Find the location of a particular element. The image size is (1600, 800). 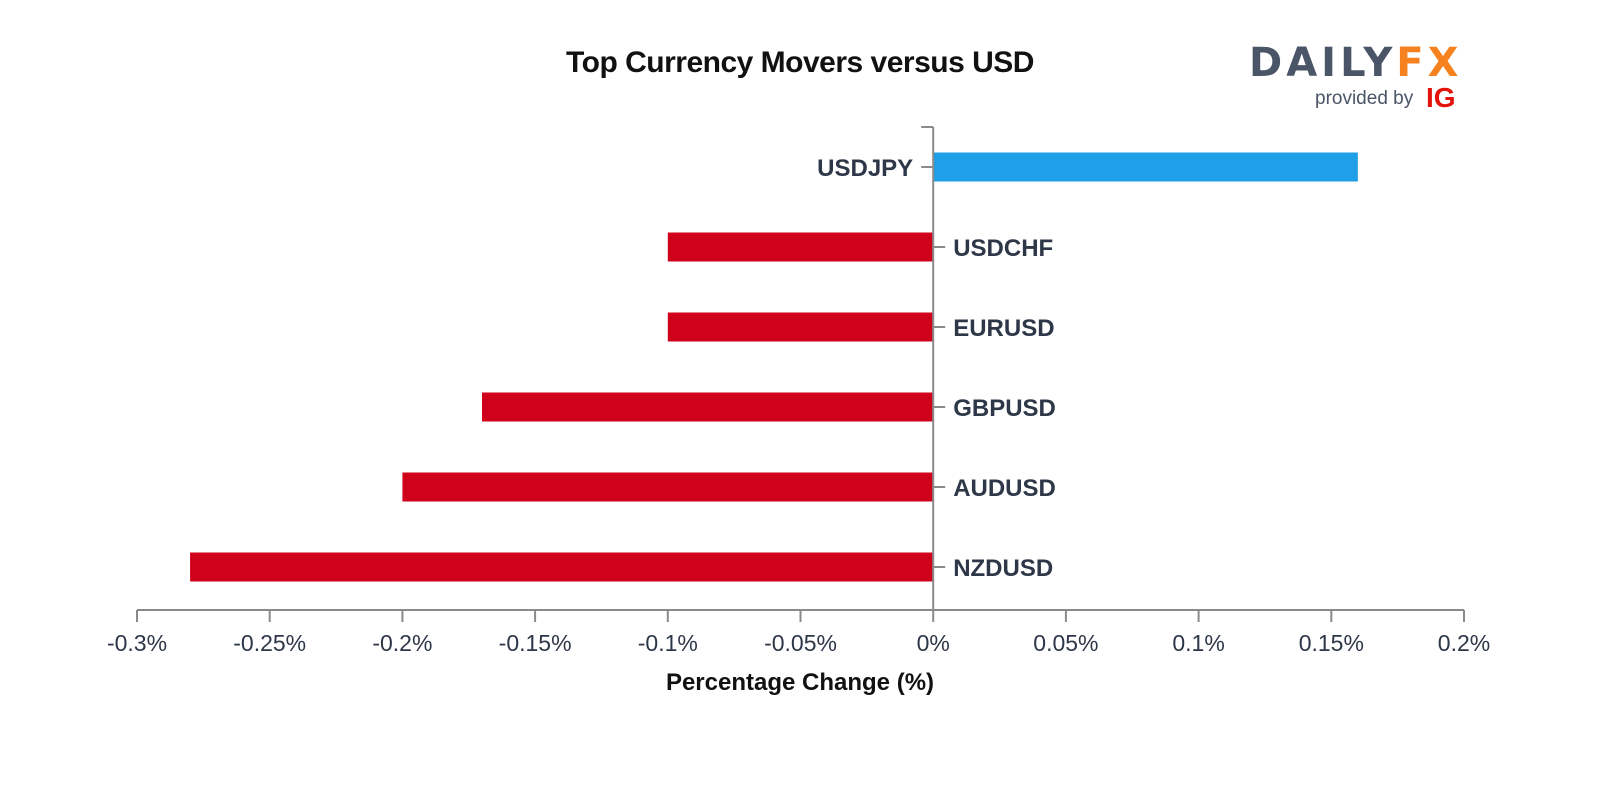

logo-brand-da: DA is located at coordinates (1285, 63).